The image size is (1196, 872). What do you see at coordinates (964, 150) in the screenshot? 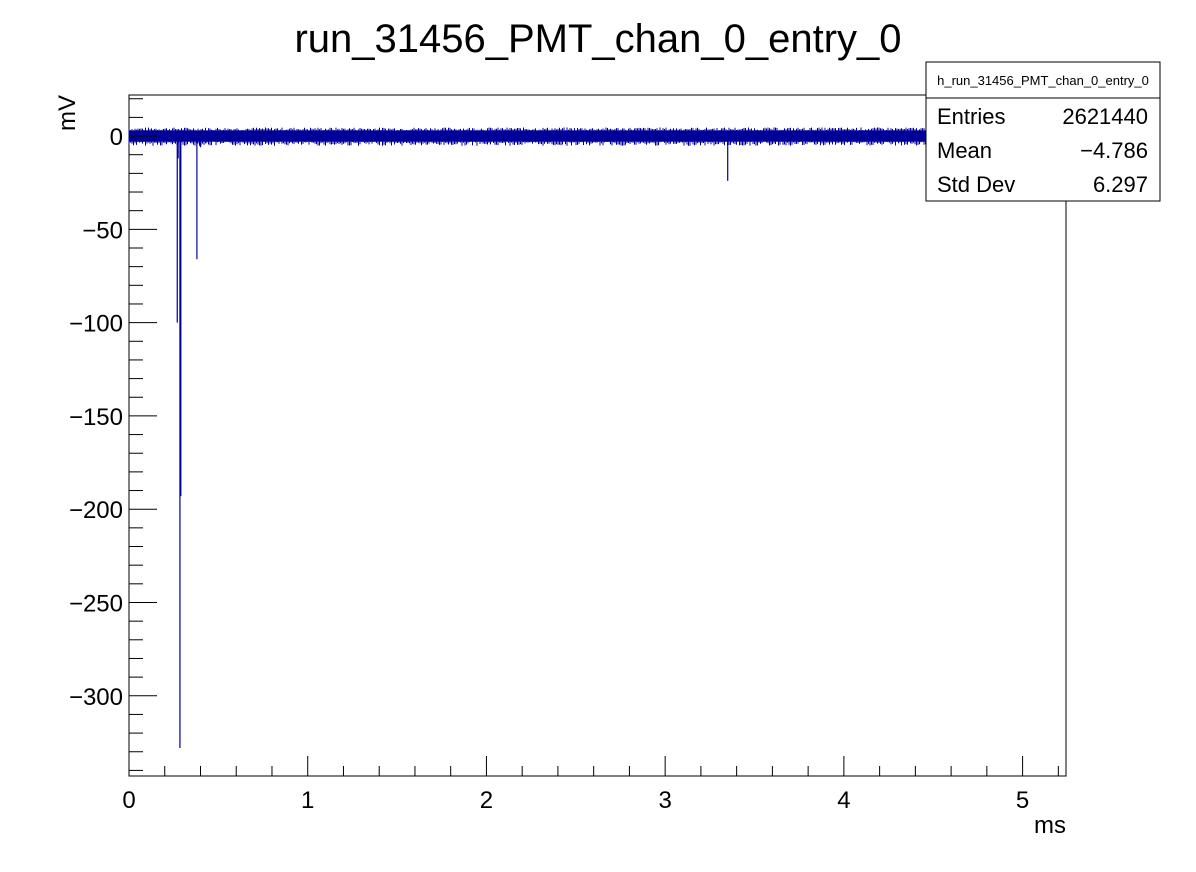
I see `stats-mean-label: Mean` at bounding box center [964, 150].